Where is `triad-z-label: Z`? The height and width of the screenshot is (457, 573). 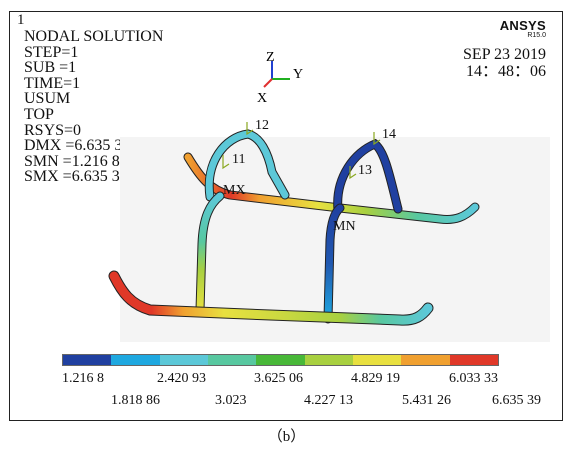 triad-z-label: Z is located at coordinates (270, 57).